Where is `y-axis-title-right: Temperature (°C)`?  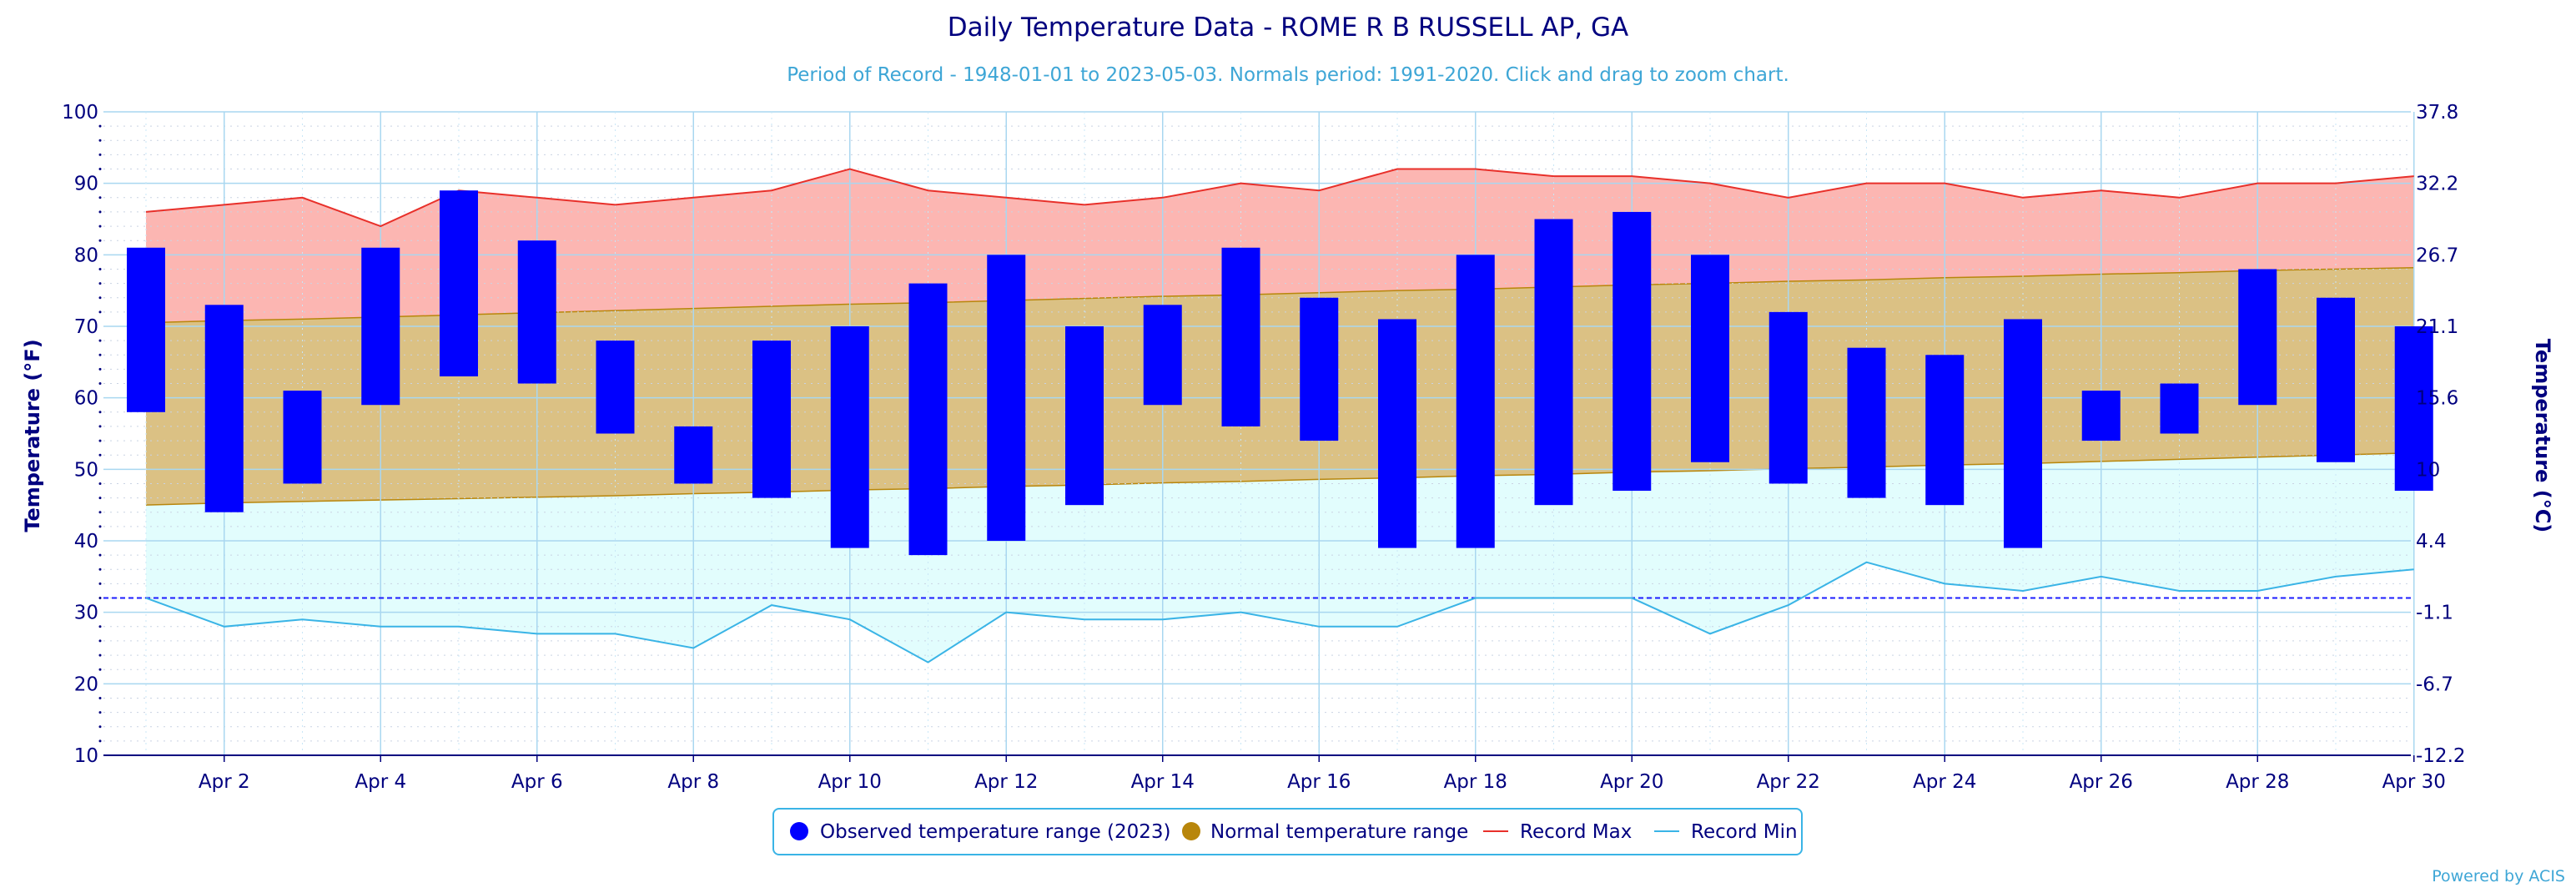 y-axis-title-right: Temperature (°C) is located at coordinates (2542, 436).